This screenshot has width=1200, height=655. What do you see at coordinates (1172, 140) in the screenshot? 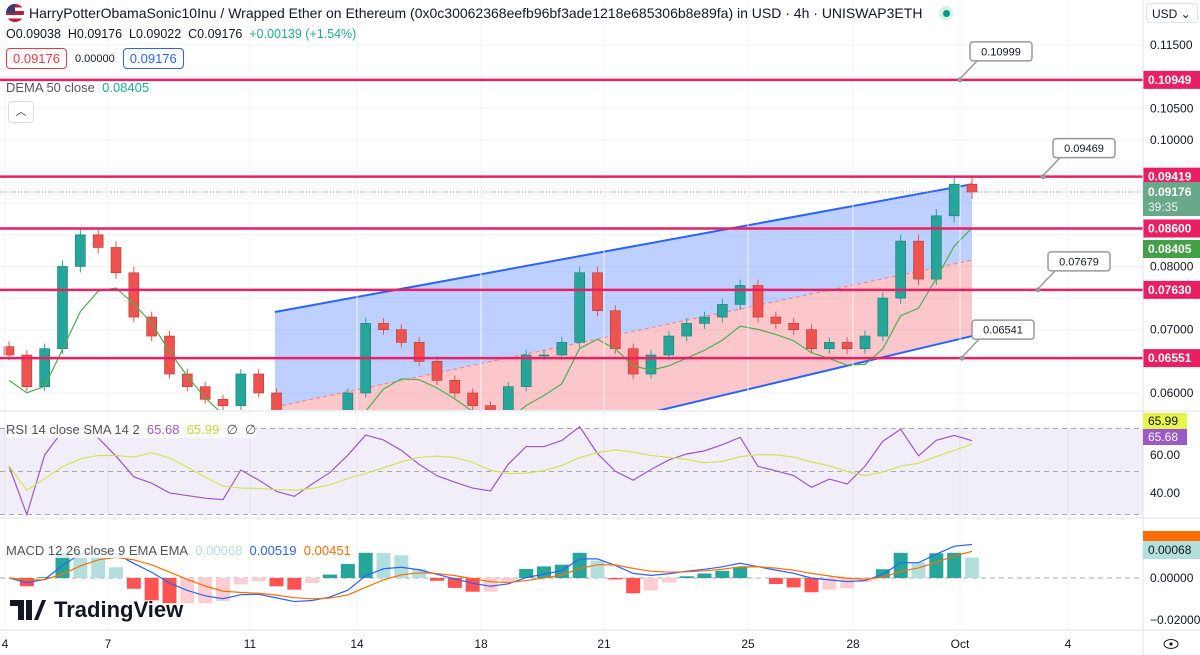
I see `price-tick-label: 0.10000` at bounding box center [1172, 140].